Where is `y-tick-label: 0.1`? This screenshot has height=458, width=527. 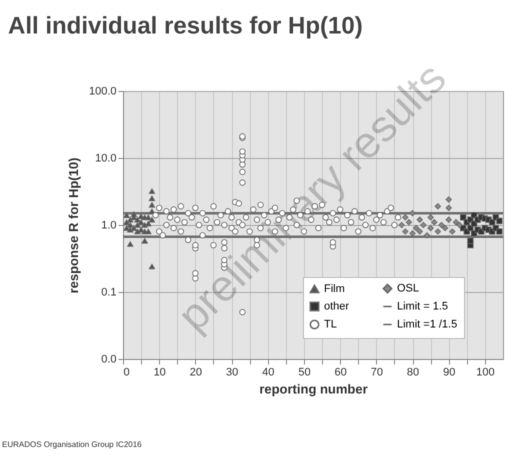 y-tick-label: 0.1 is located at coordinates (108, 292).